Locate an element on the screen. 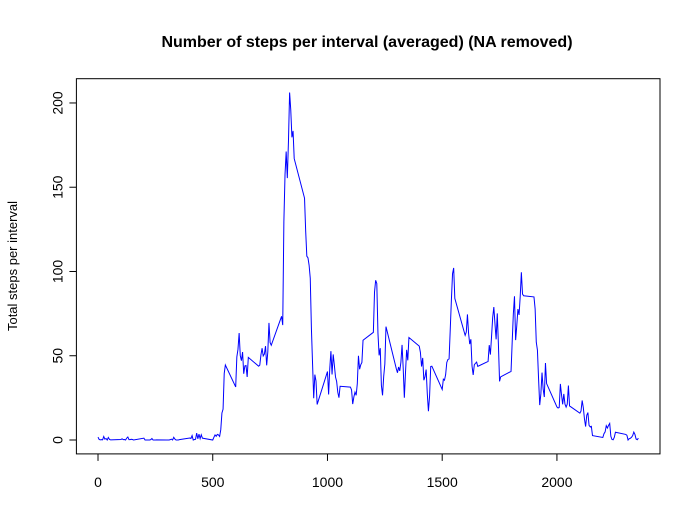  y-tick-label: 50 is located at coordinates (57, 356).